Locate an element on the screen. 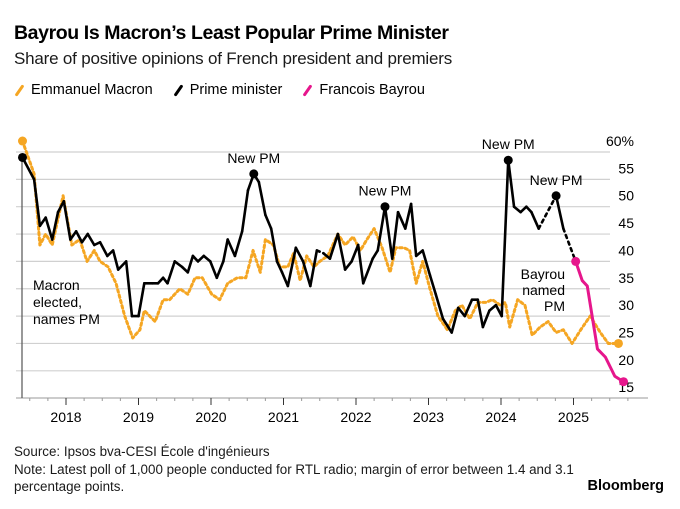  series-line-bayrou is located at coordinates (600, 321).